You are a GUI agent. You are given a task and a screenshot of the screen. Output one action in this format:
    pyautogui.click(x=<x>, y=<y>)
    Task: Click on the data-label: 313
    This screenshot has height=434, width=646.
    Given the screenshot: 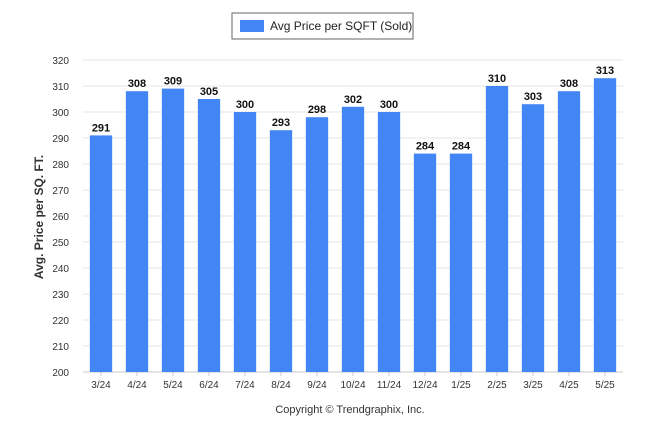 What is the action you would take?
    pyautogui.click(x=605, y=71)
    